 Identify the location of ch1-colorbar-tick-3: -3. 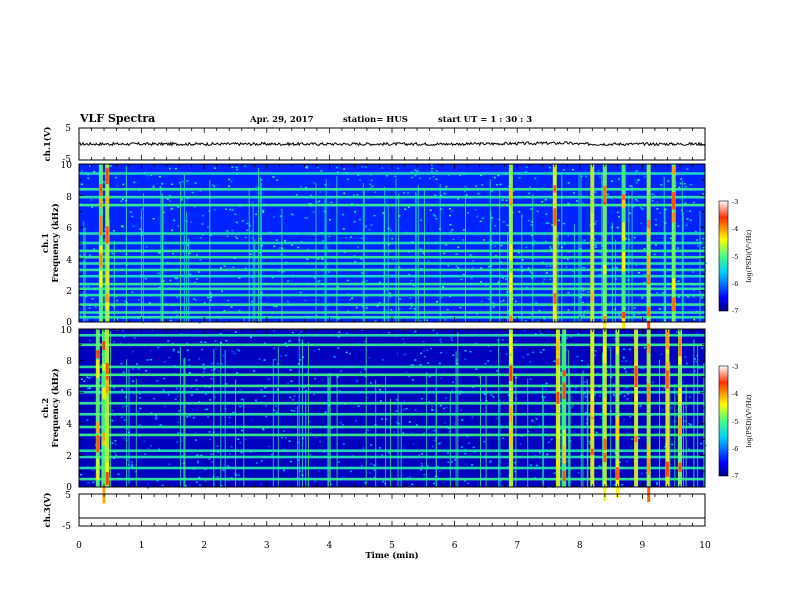
(735, 202).